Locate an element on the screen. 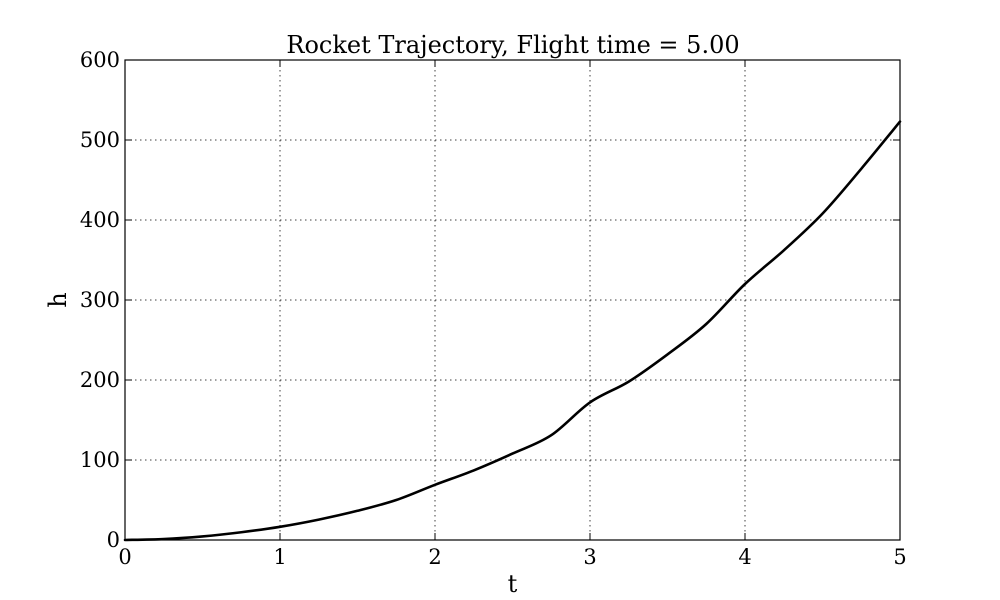 The image size is (1000, 600). y-tick-label: 500 is located at coordinates (100, 140).